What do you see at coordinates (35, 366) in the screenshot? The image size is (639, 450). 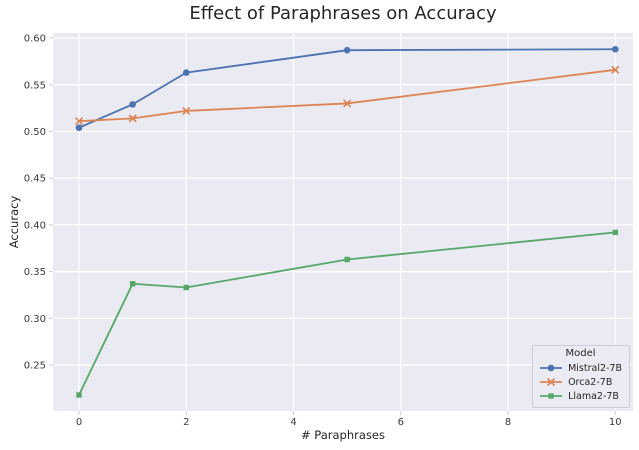 I see `y-tick-label: 0.25` at bounding box center [35, 366].